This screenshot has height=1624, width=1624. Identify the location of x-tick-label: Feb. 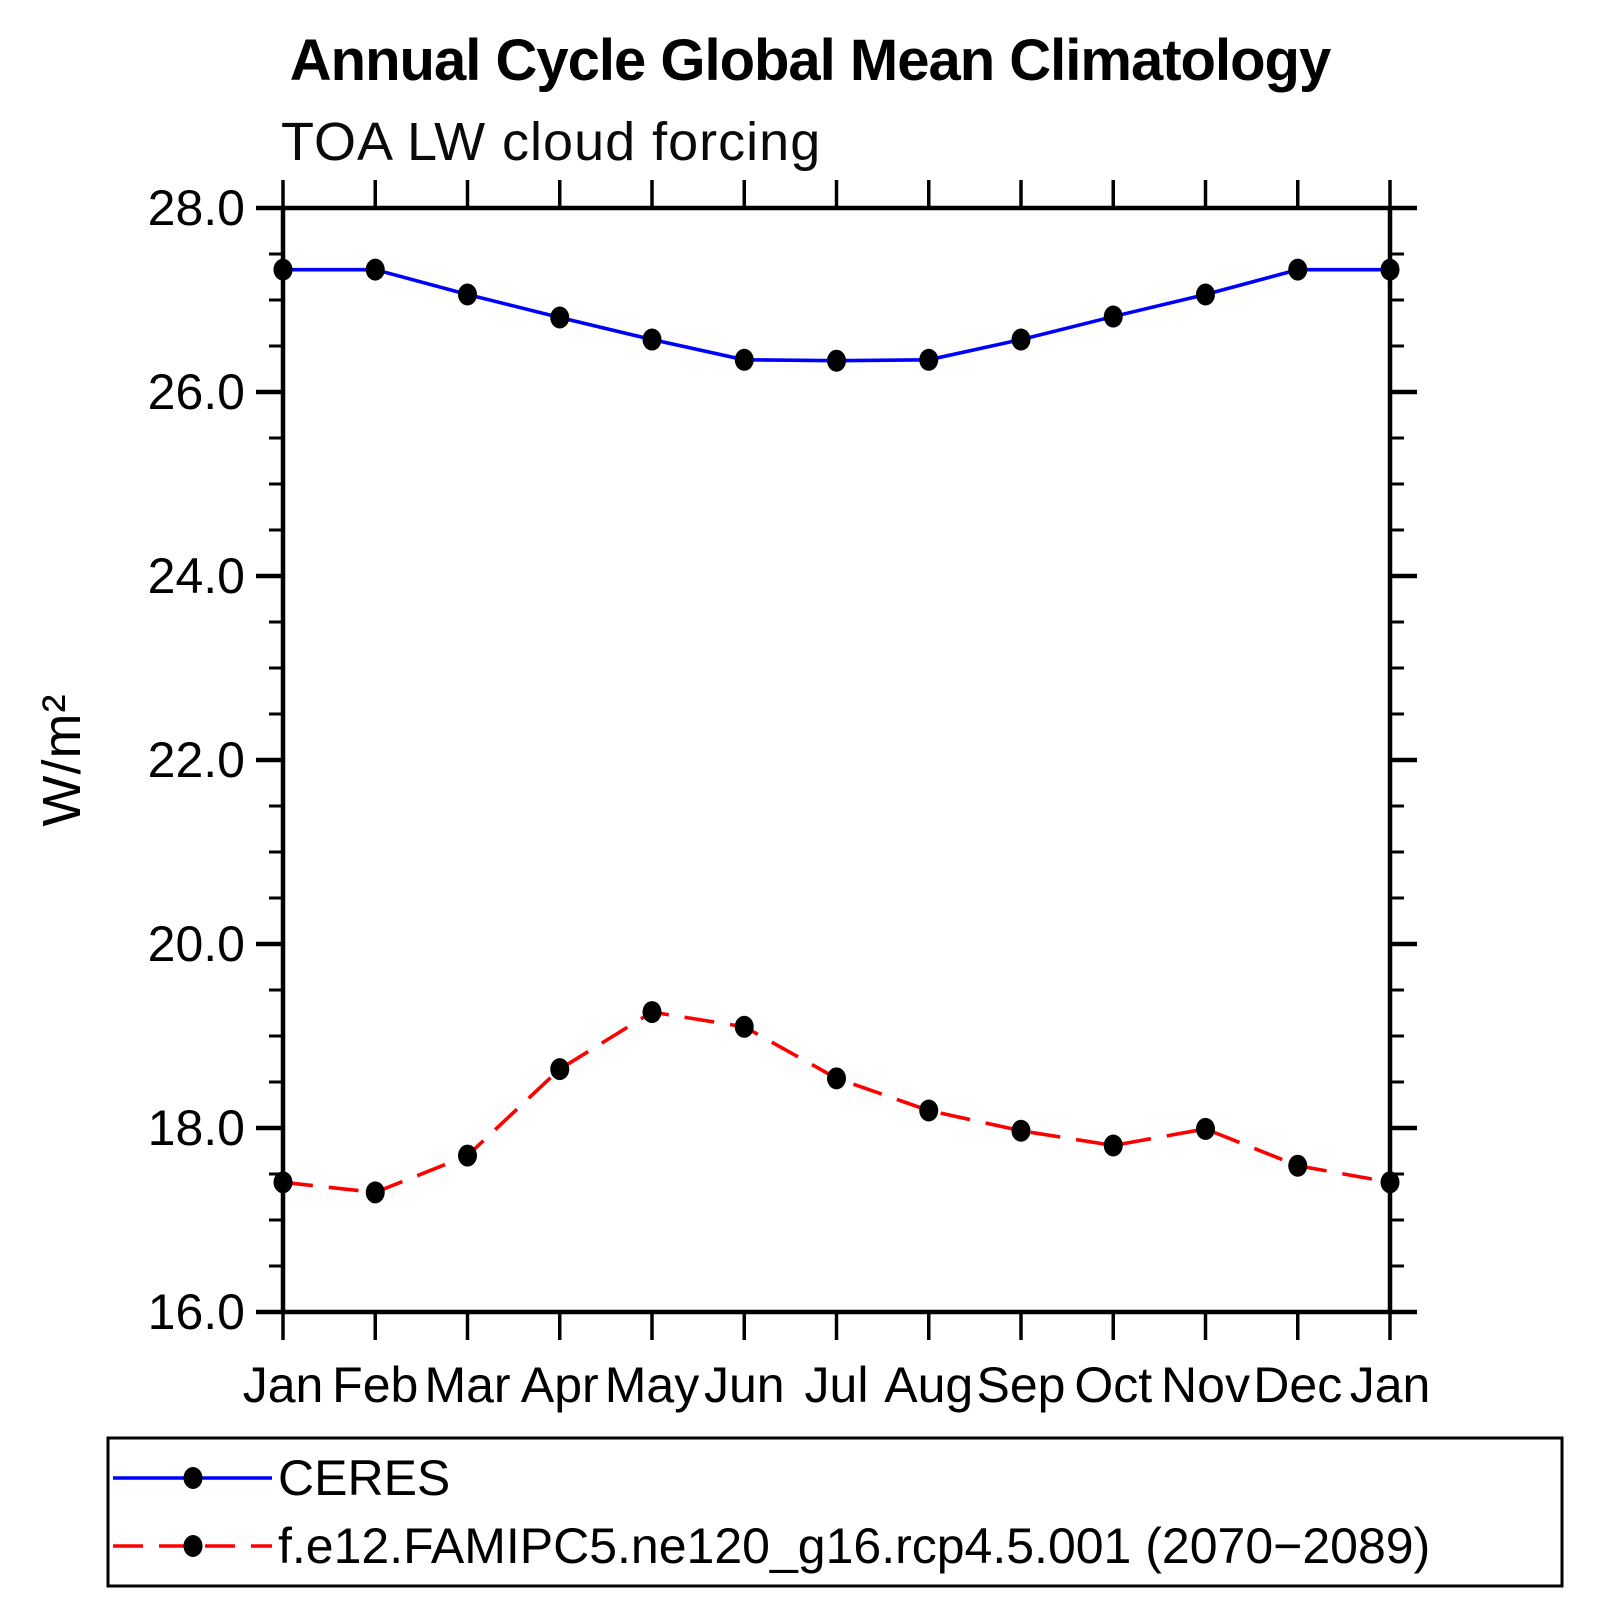
(375, 1385).